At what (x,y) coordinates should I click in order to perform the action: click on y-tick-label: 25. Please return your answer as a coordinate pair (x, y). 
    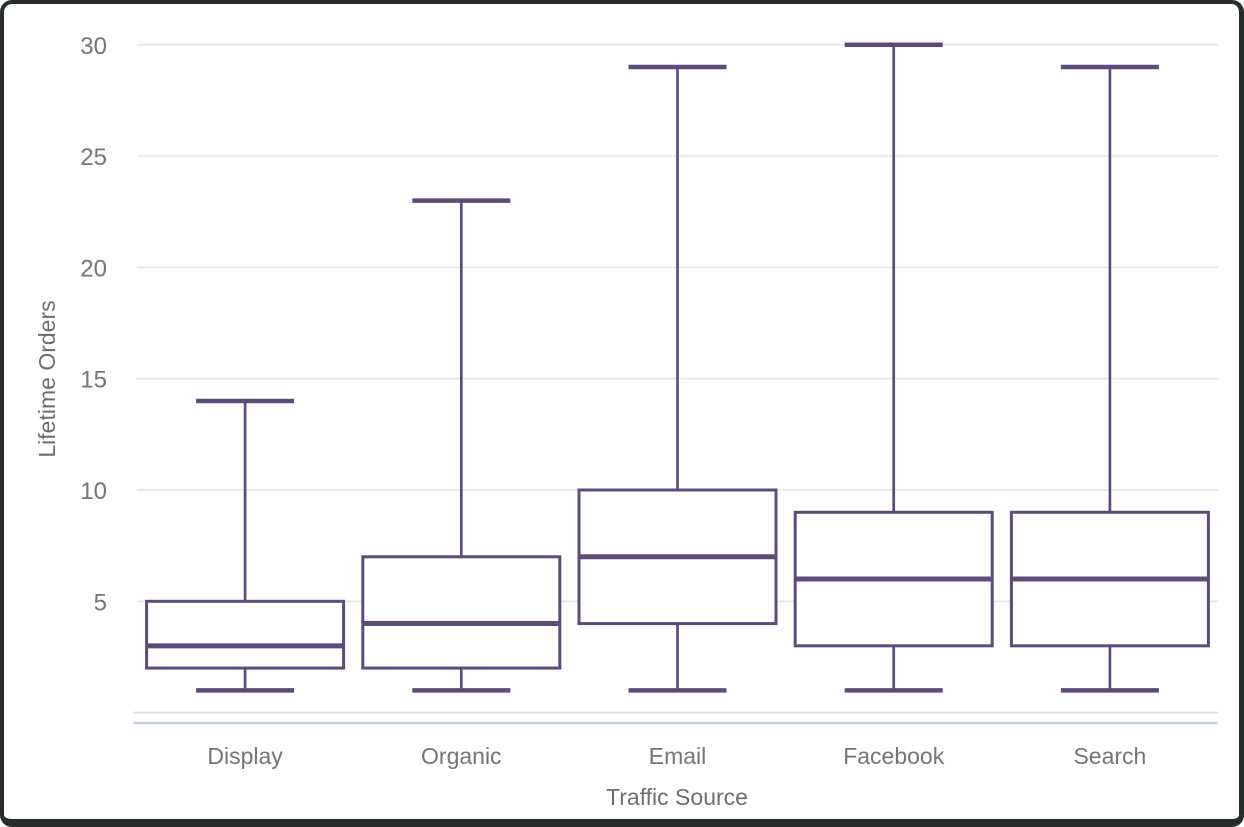
    Looking at the image, I should click on (93, 157).